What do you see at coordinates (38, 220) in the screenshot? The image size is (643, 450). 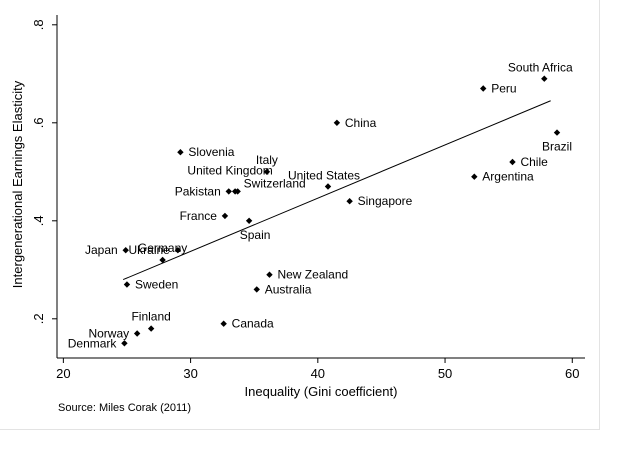 I see `y-tick-label: .4` at bounding box center [38, 220].